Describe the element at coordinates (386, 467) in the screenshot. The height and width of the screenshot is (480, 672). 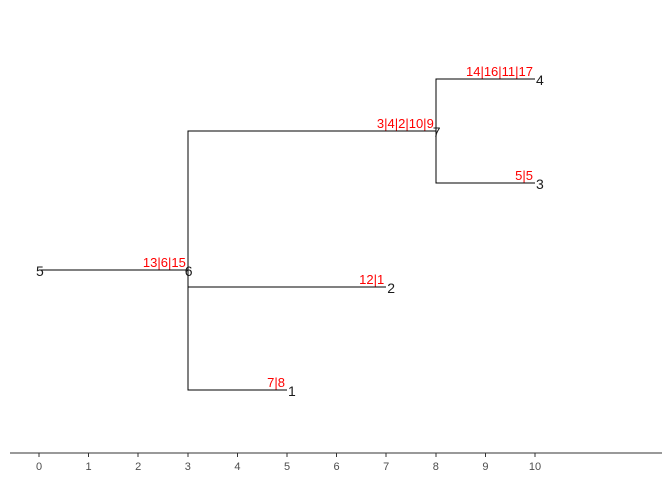
I see `x-tick-label-7: 7` at that location.